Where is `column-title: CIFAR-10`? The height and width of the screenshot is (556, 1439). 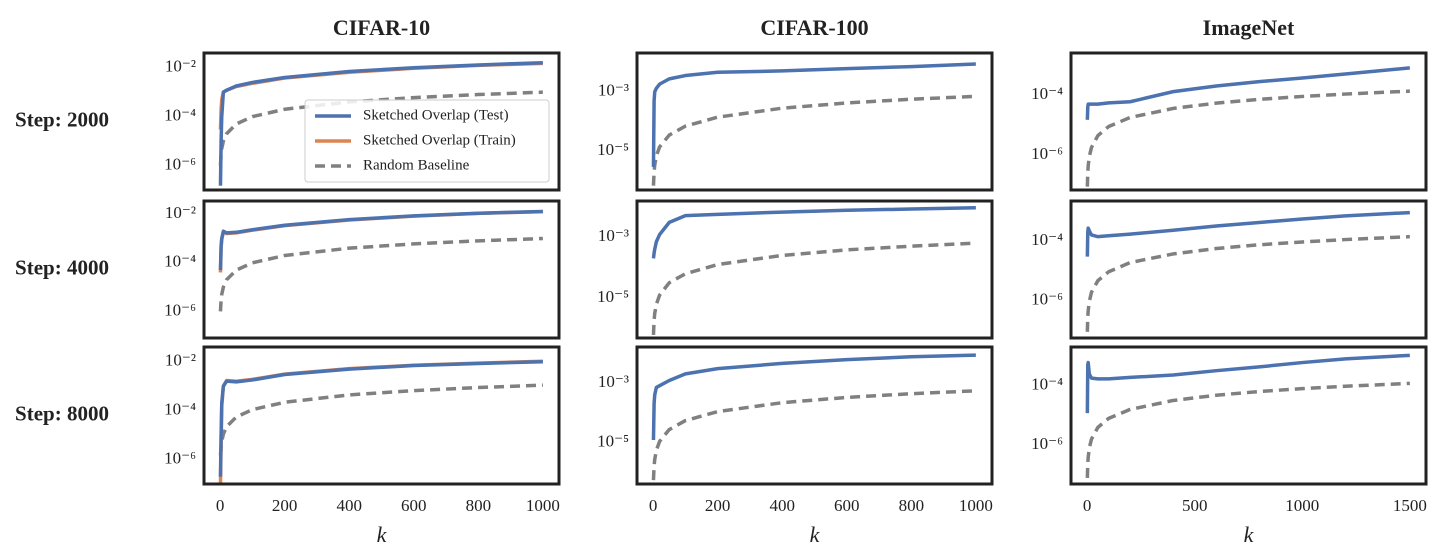 column-title: CIFAR-10 is located at coordinates (381, 27).